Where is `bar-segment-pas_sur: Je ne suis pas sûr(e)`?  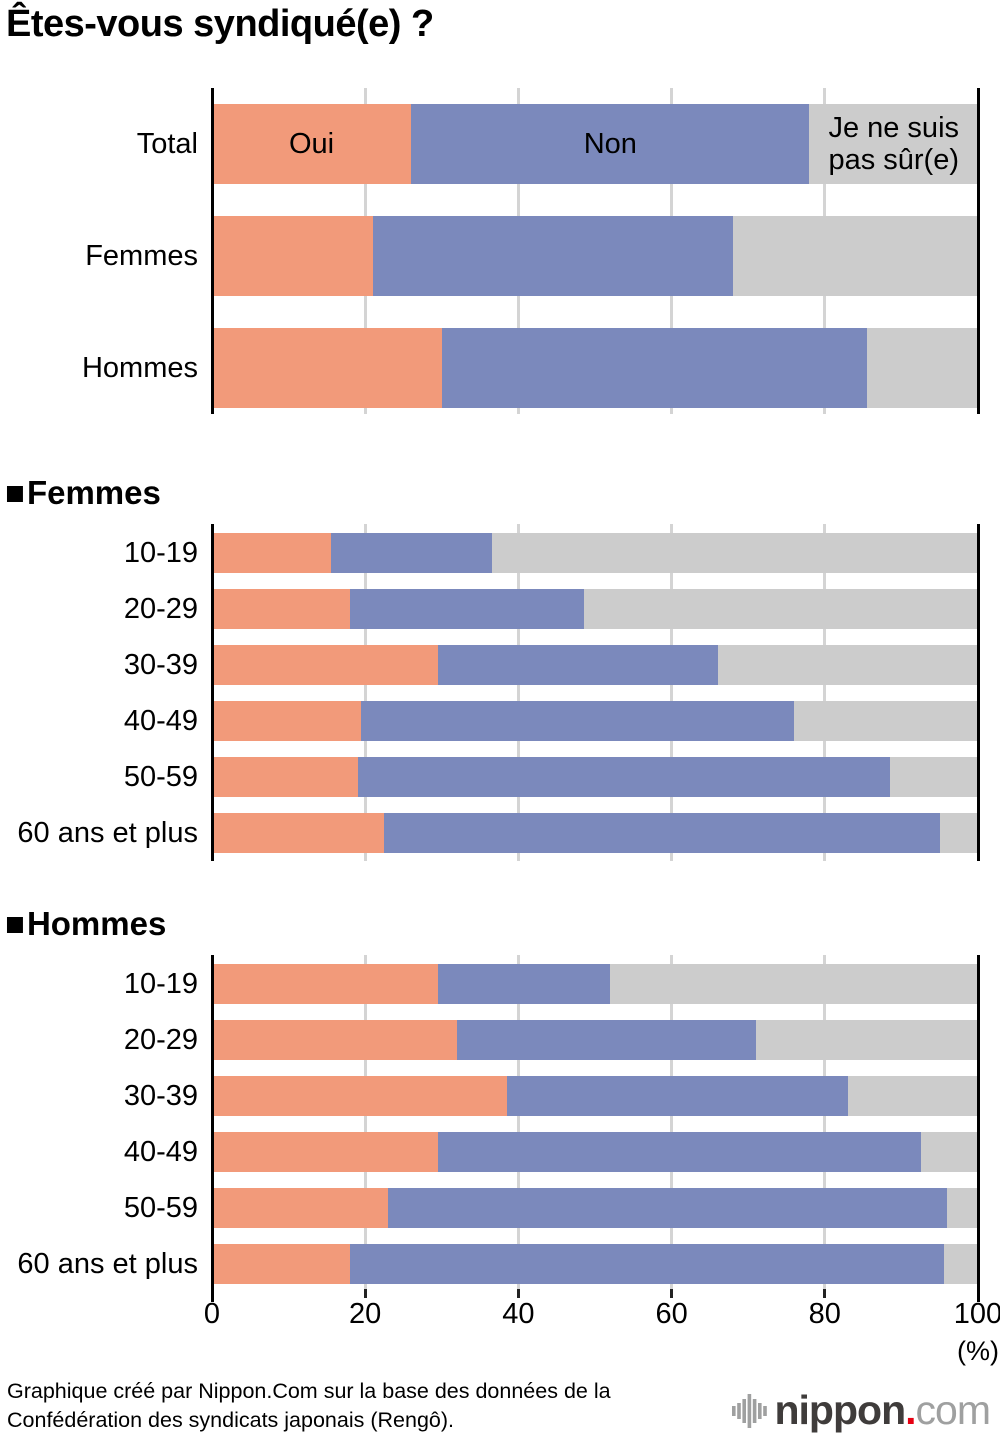 bar-segment-pas_sur: Je ne suis pas sûr(e) is located at coordinates (893, 144).